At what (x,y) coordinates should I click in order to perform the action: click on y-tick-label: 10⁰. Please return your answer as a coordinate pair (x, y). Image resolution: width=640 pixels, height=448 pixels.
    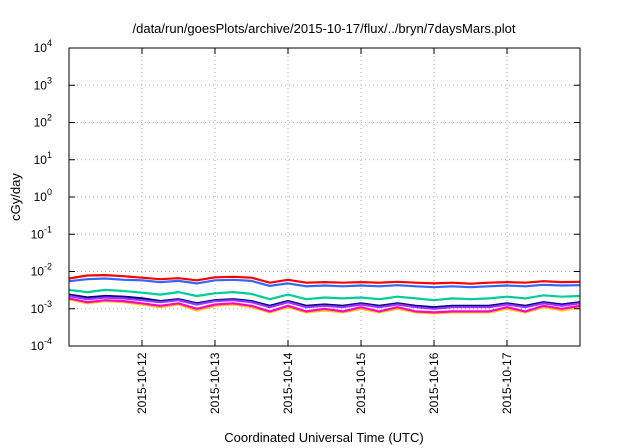
    Looking at the image, I should click on (43, 195).